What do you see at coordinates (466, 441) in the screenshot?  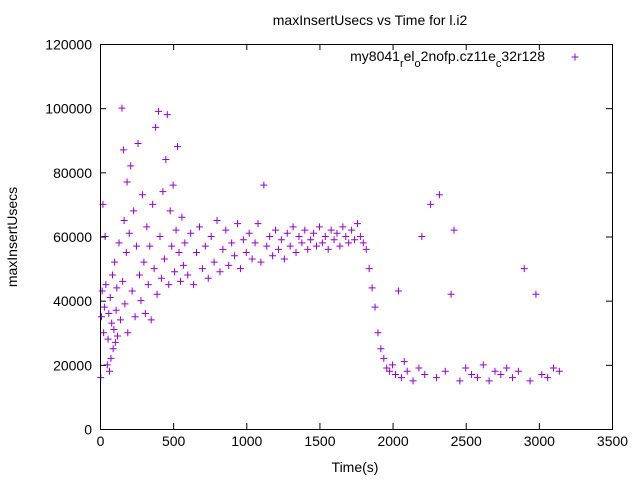 I see `x-tick-label: 2500` at bounding box center [466, 441].